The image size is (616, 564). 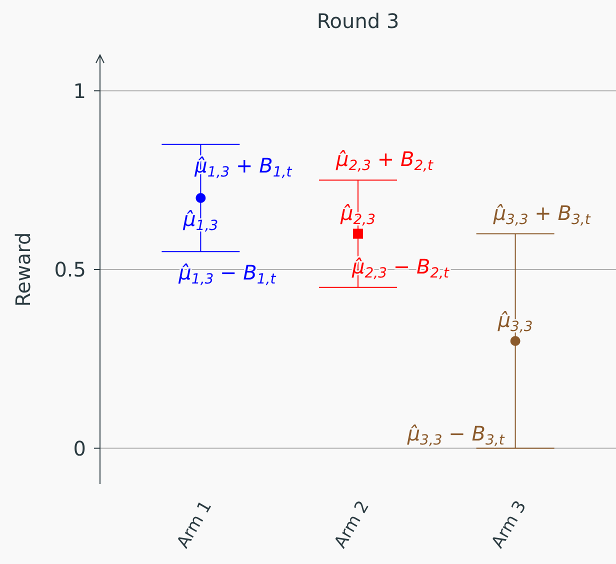 What do you see at coordinates (79, 448) in the screenshot?
I see `y-tick-label: 0` at bounding box center [79, 448].